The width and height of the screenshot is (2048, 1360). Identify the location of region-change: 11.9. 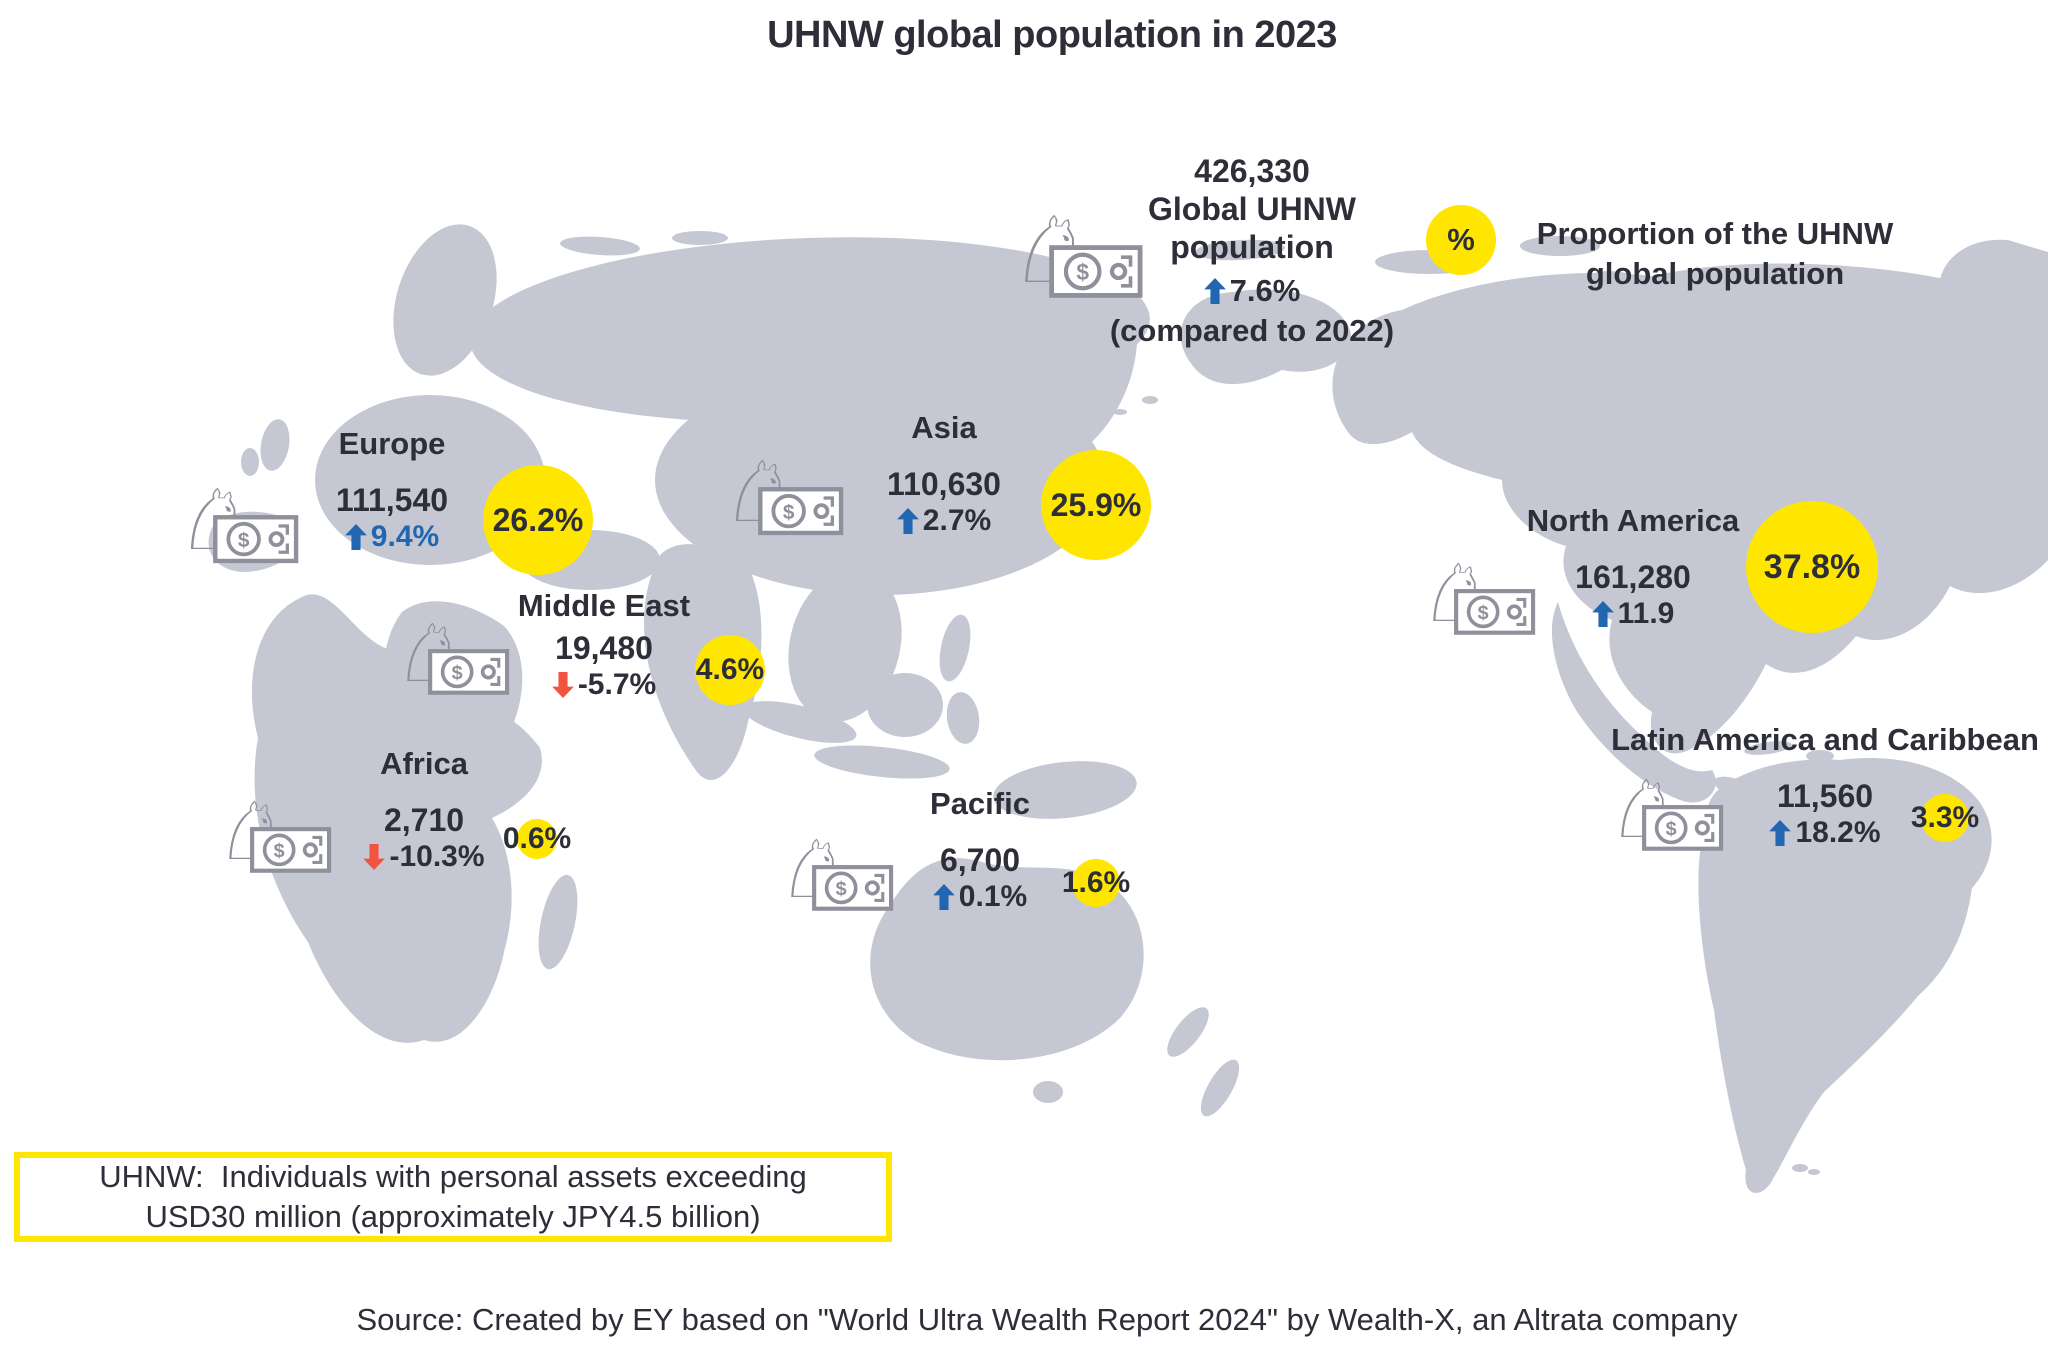
(1633, 614).